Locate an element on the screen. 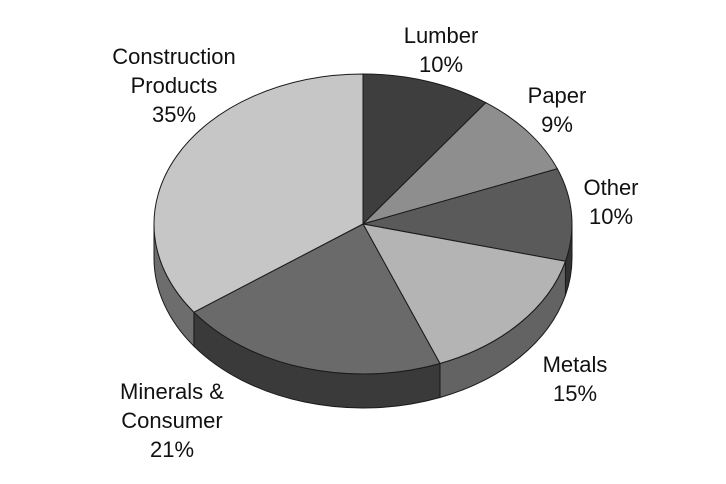 This screenshot has height=484, width=726. slice-label-4: Metals 15% is located at coordinates (575, 379).